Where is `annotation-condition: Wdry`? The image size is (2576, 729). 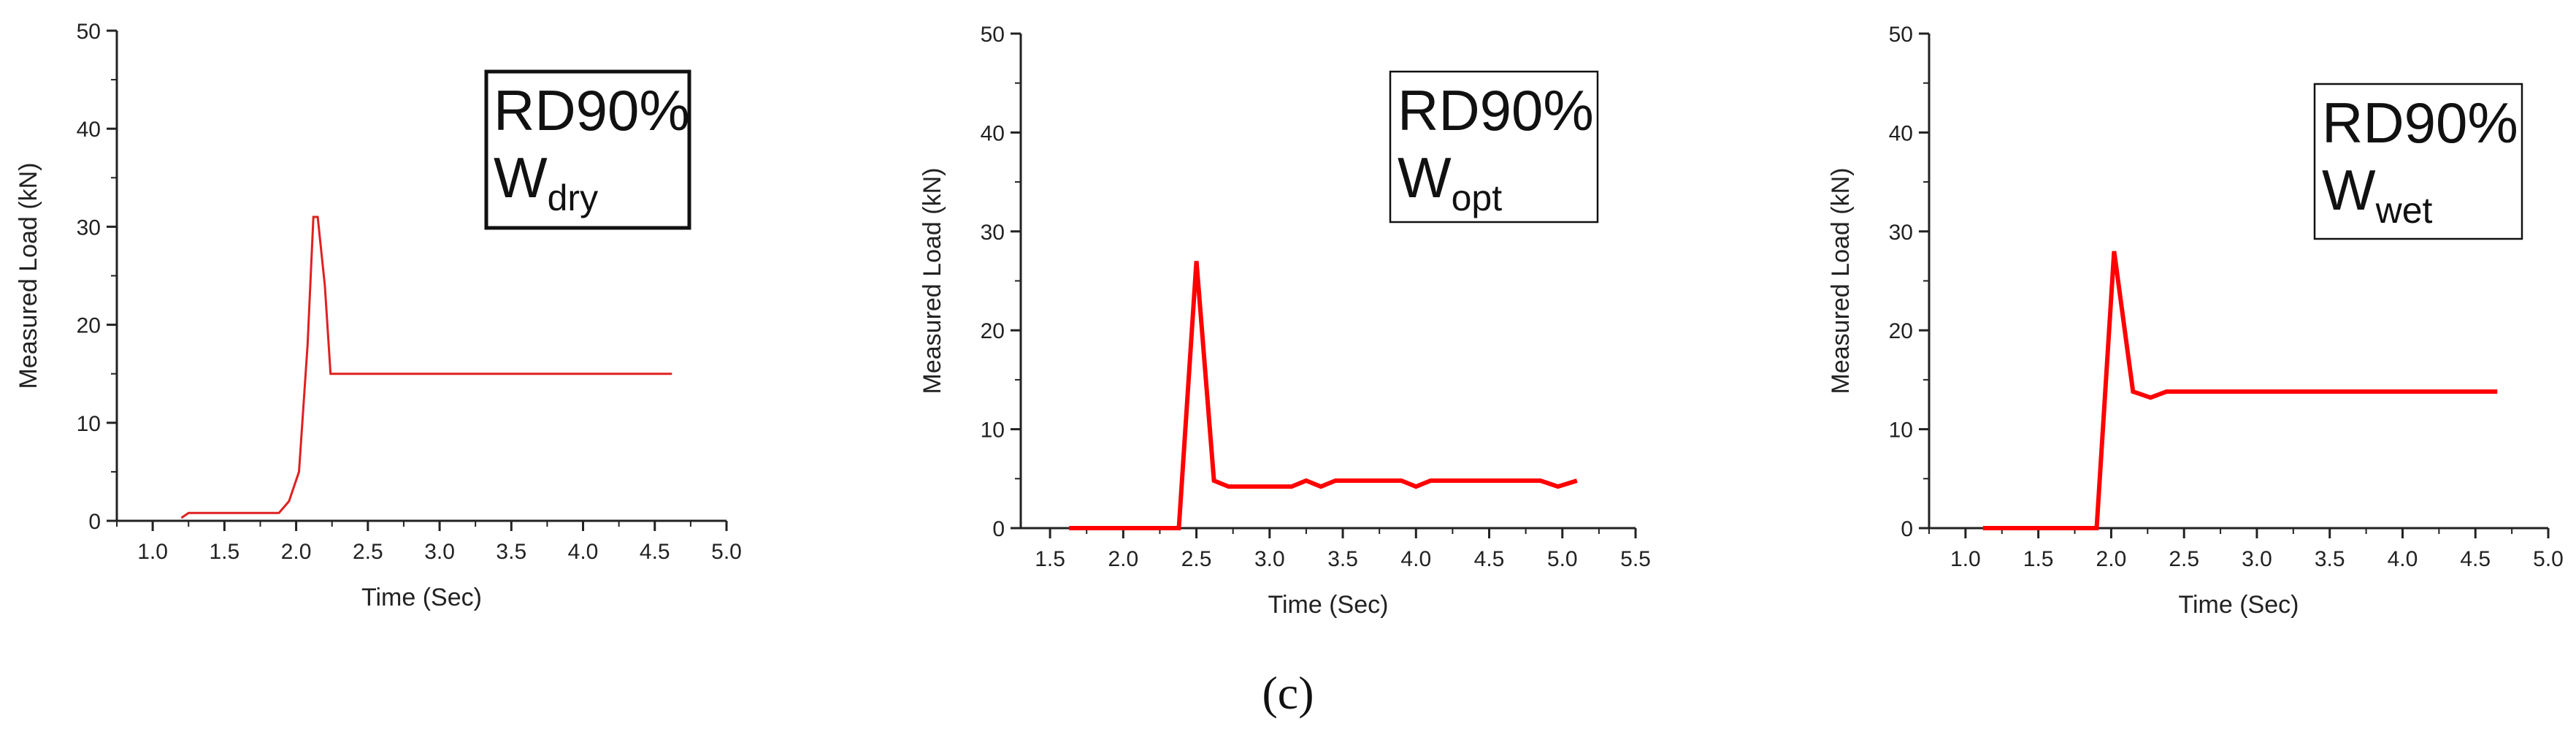 annotation-condition: Wdry is located at coordinates (546, 181).